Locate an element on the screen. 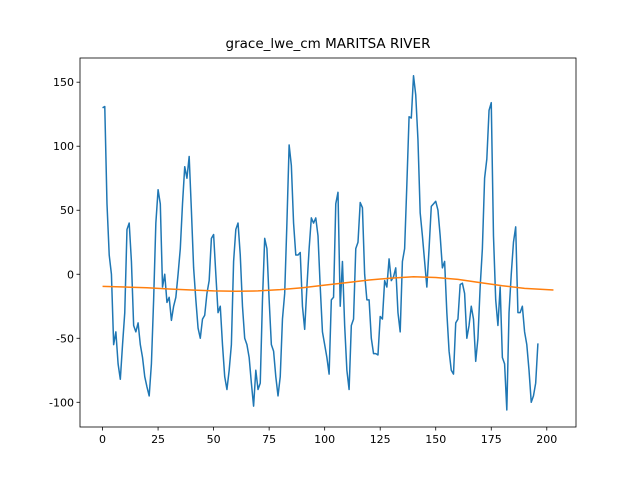  x-tick-label: 200 is located at coordinates (546, 439).